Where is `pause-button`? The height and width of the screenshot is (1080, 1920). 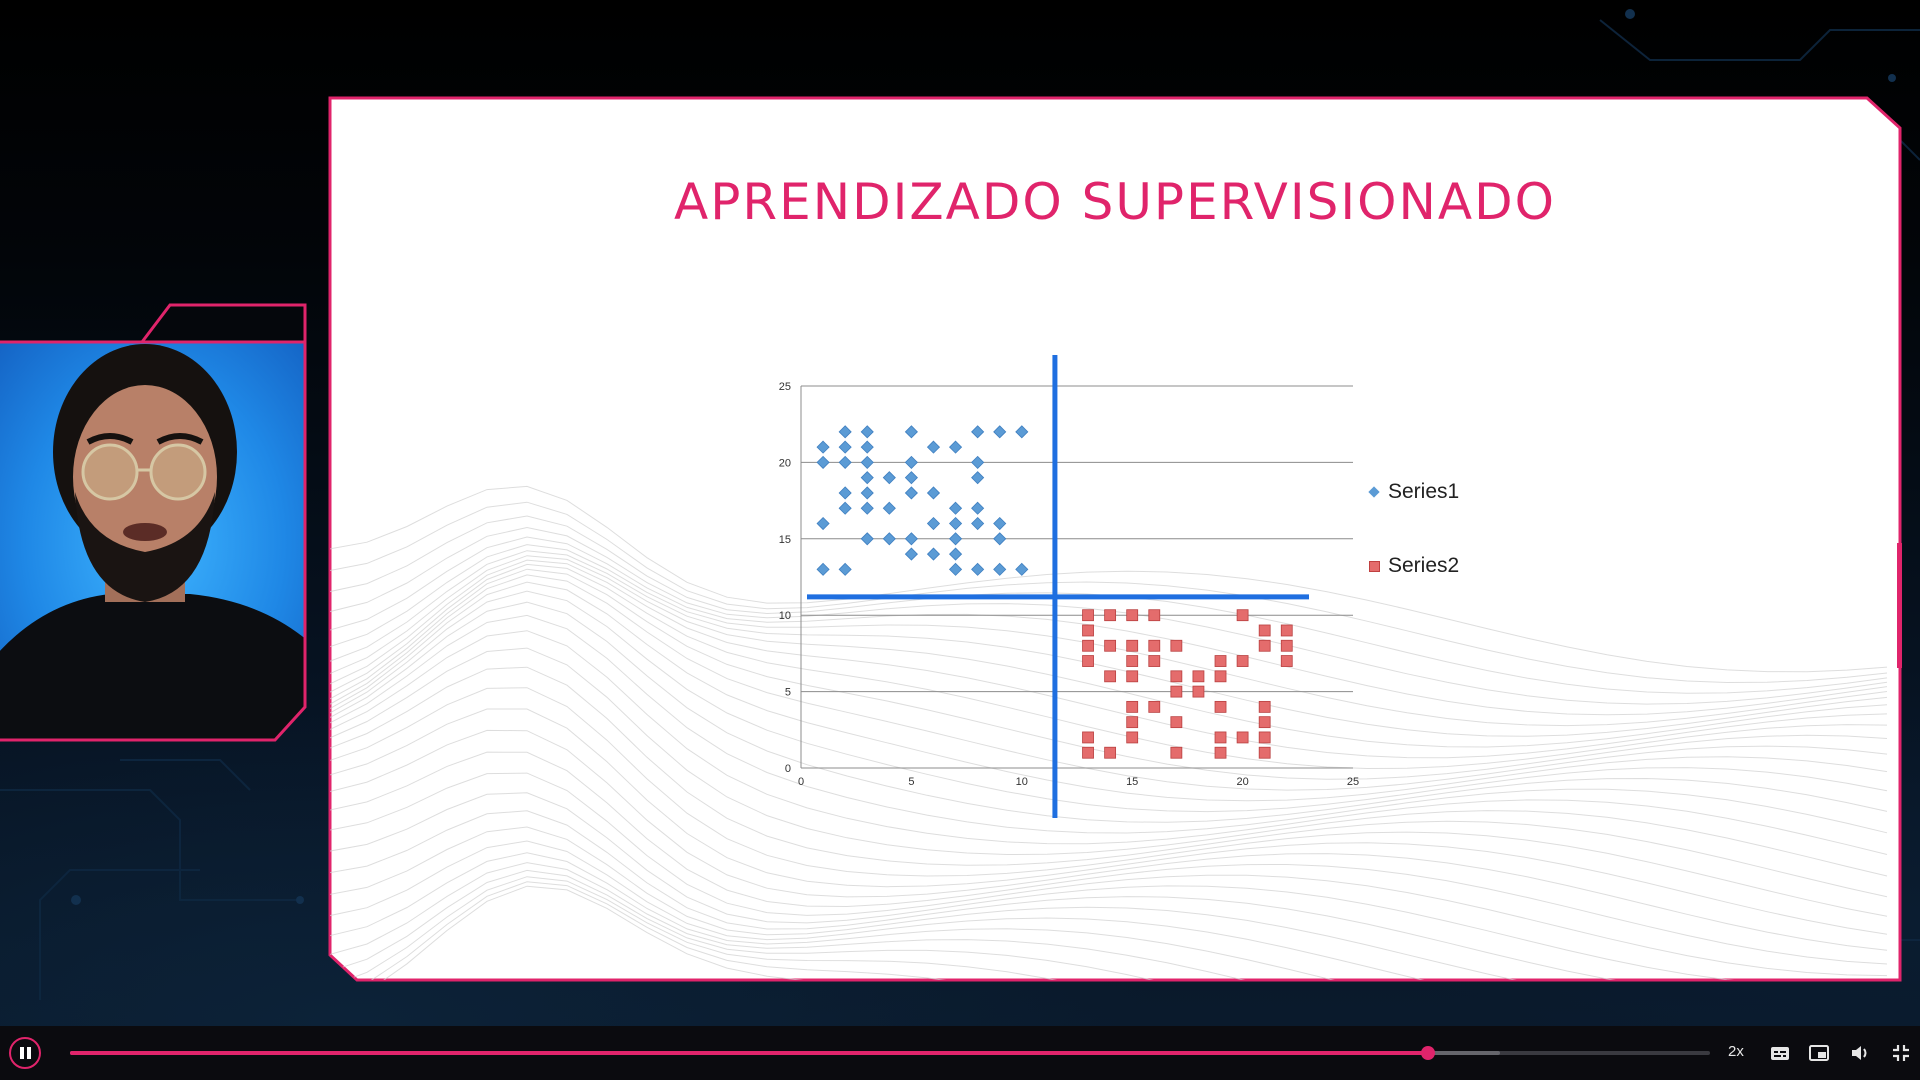
pause-button is located at coordinates (25, 1053).